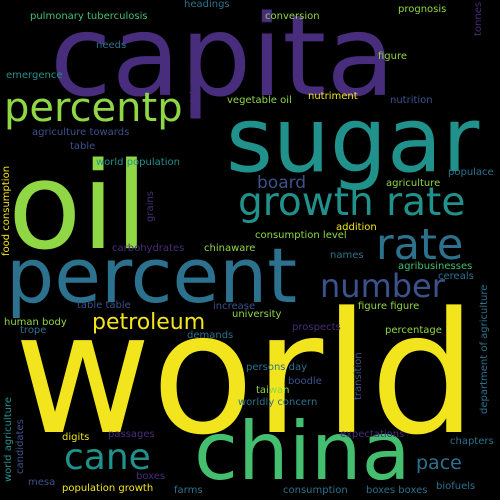  What do you see at coordinates (104, 305) in the screenshot?
I see `word-table-table: table table` at bounding box center [104, 305].